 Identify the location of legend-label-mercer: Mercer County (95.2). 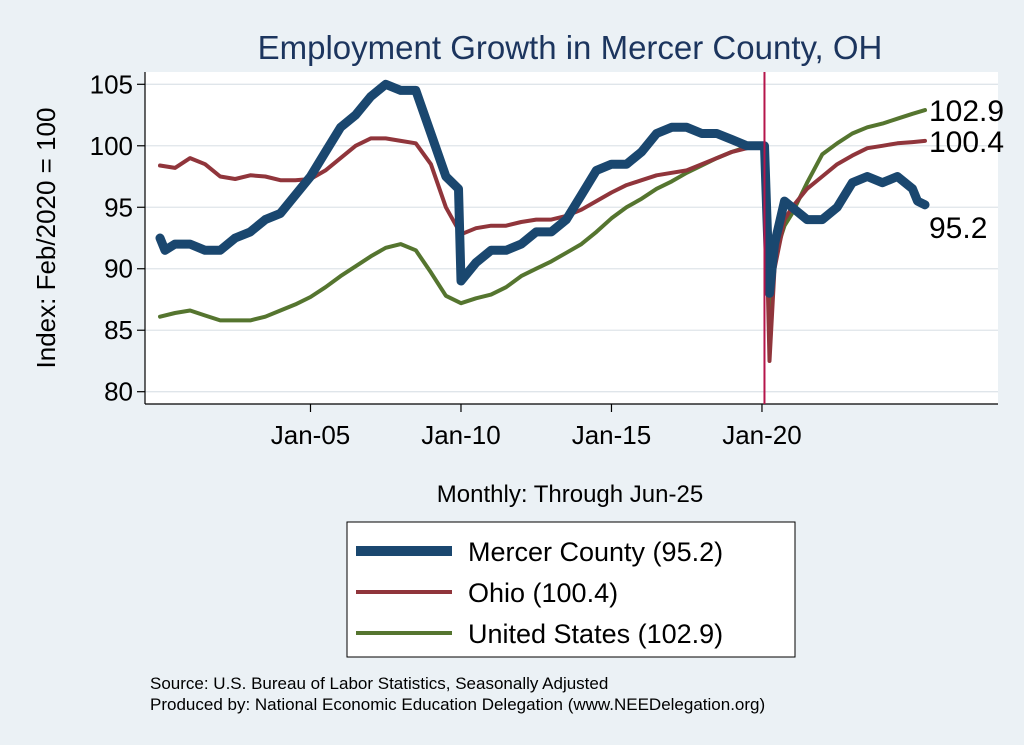
(595, 552).